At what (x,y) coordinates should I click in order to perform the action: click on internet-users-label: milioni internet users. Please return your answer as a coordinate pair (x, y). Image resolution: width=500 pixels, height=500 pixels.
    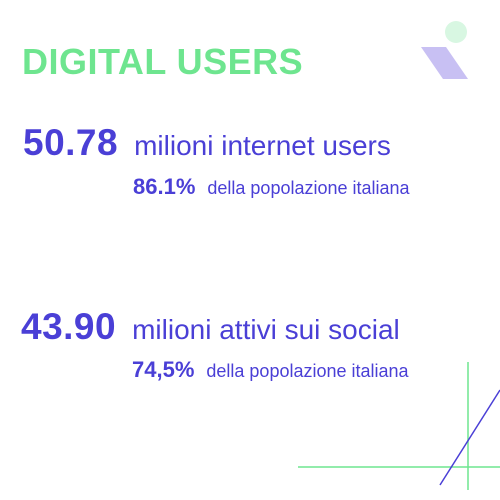
    Looking at the image, I should click on (262, 145).